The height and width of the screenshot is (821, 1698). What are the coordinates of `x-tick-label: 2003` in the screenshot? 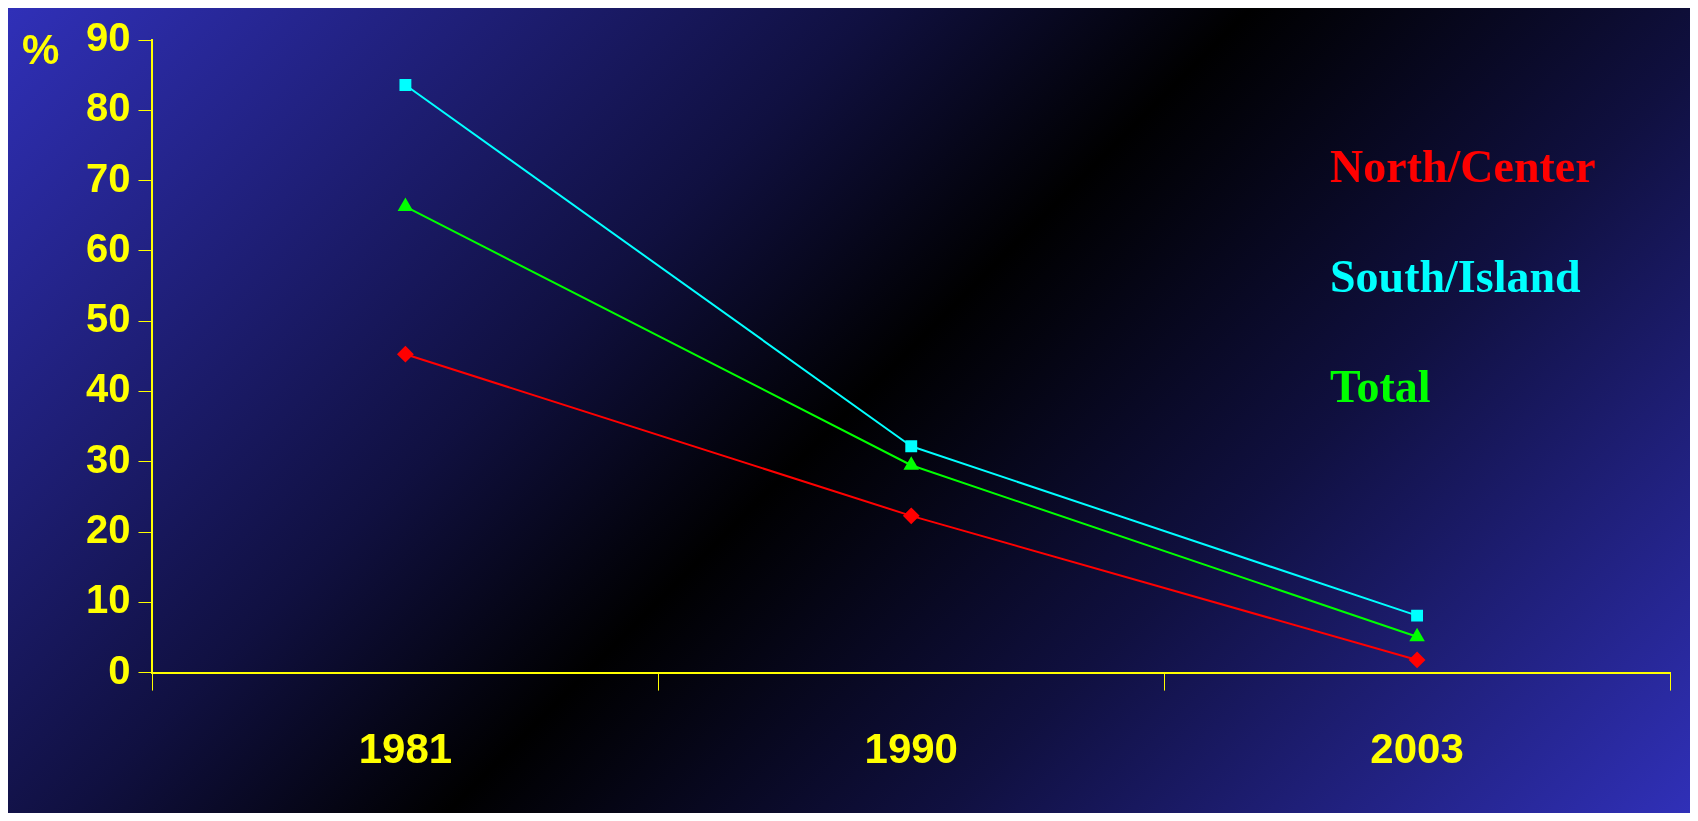 It's located at (1417, 749).